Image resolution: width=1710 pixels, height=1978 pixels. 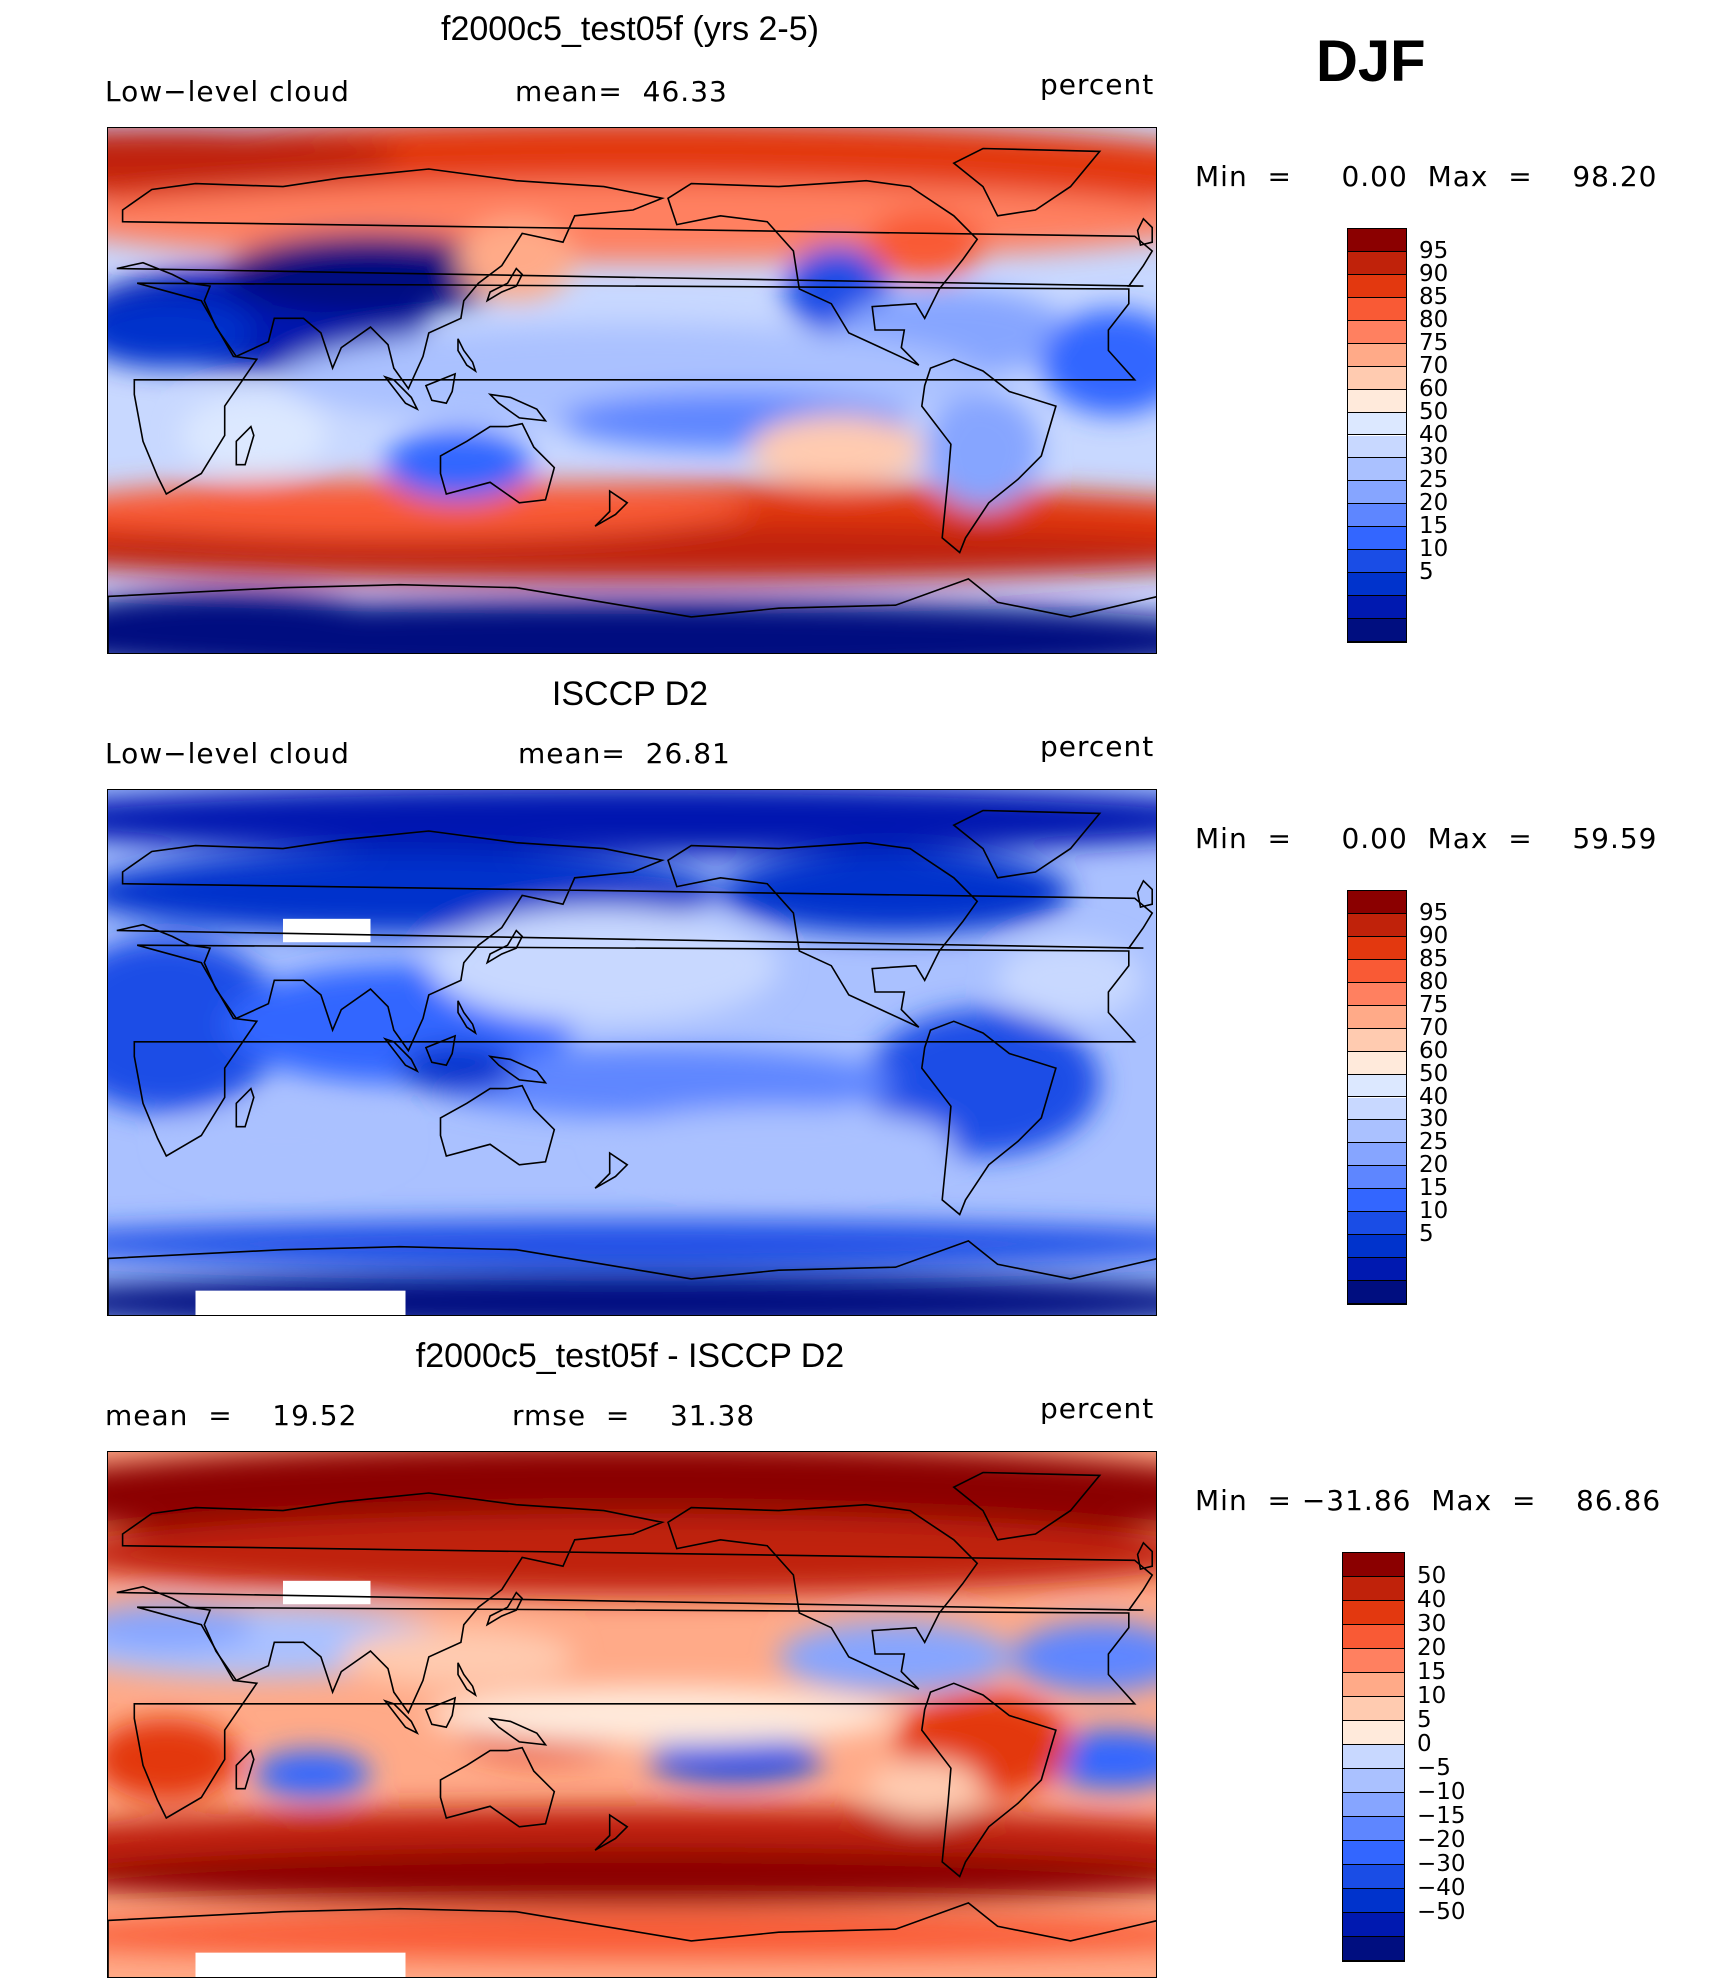 I want to click on min-max-label: Min = −31.86 Max = 86.86, so click(x=1428, y=1500).